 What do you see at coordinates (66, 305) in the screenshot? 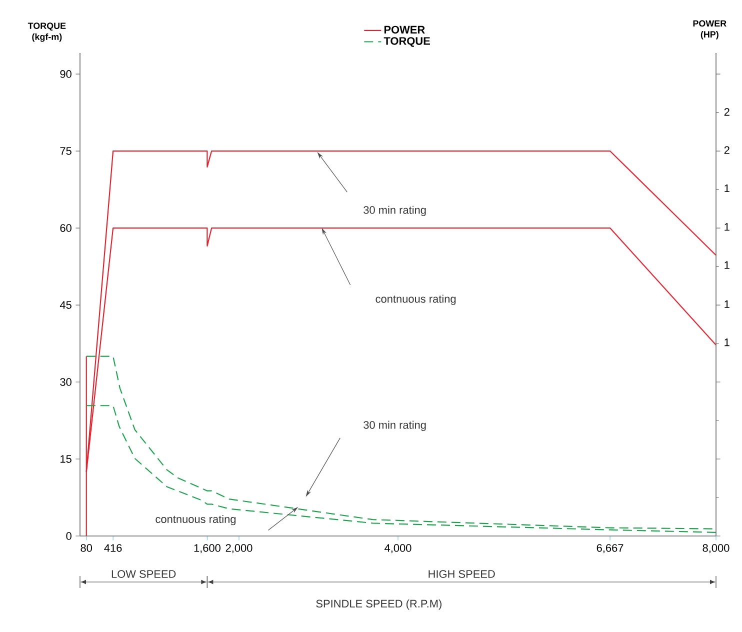
I see `y-tick-label: 45` at bounding box center [66, 305].